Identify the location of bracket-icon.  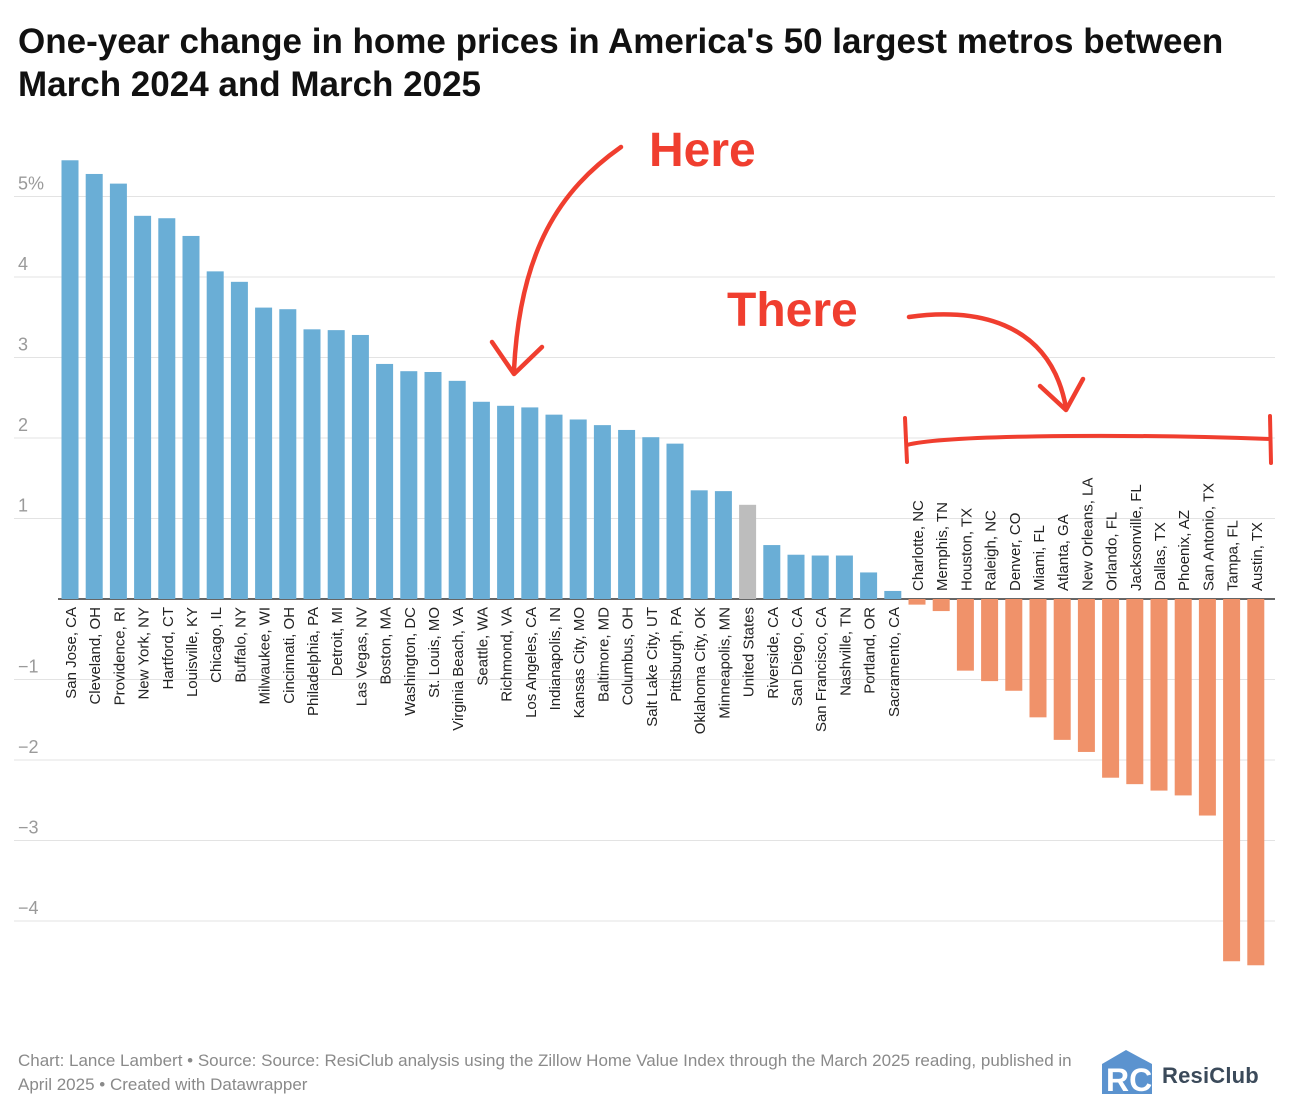
(1088, 439).